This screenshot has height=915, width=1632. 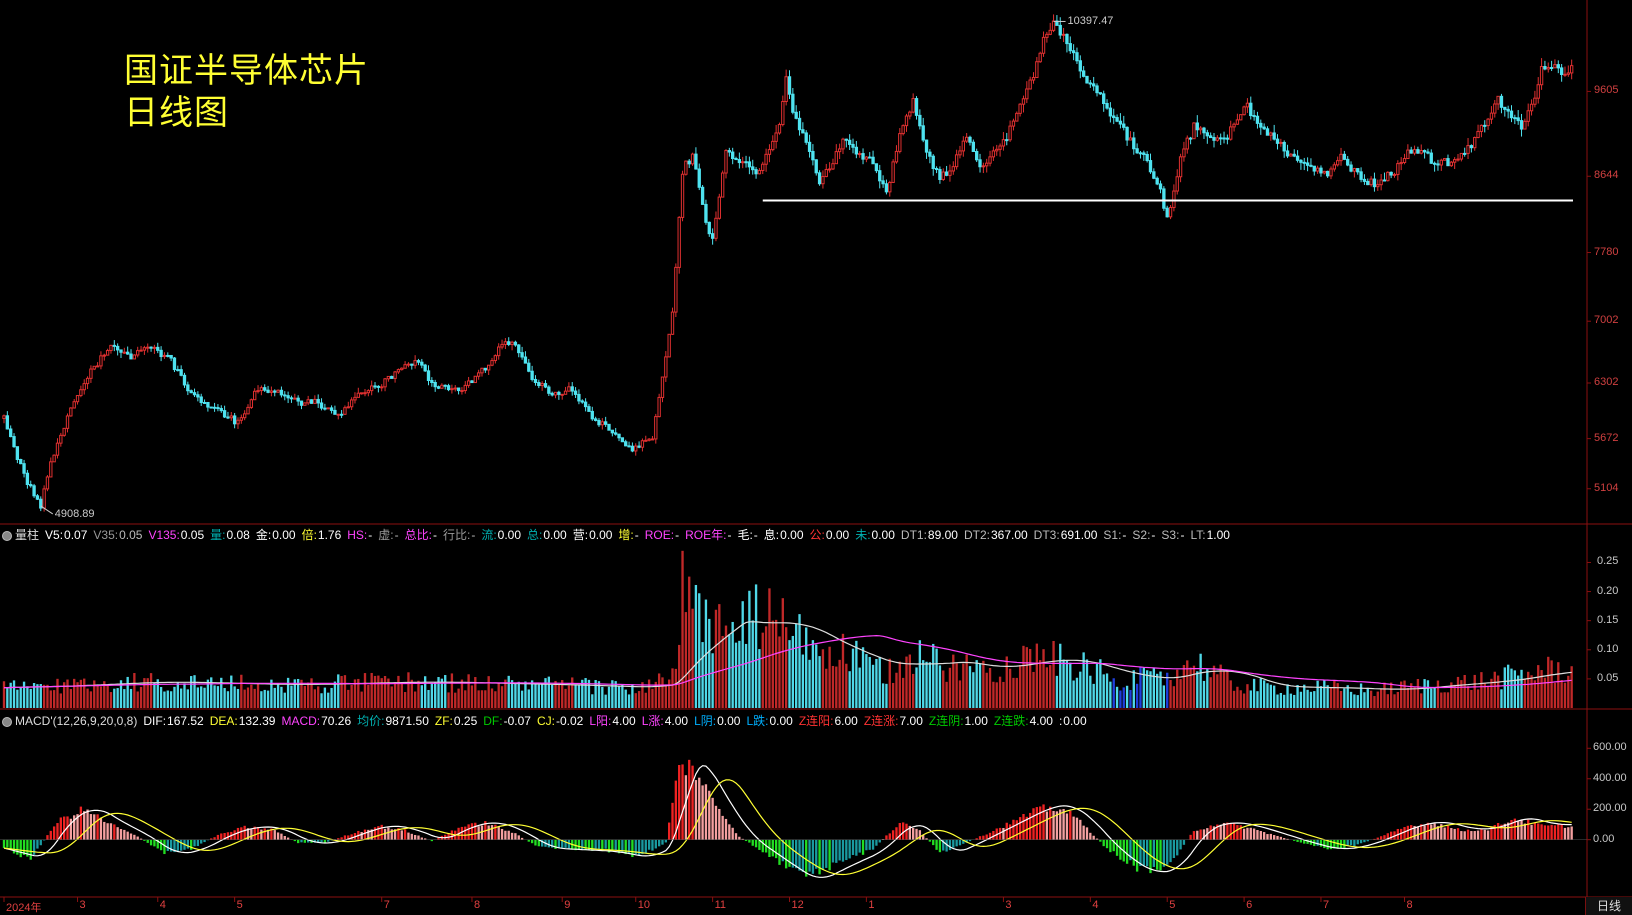 I want to click on price-tick-label: 5104, so click(x=1606, y=487).